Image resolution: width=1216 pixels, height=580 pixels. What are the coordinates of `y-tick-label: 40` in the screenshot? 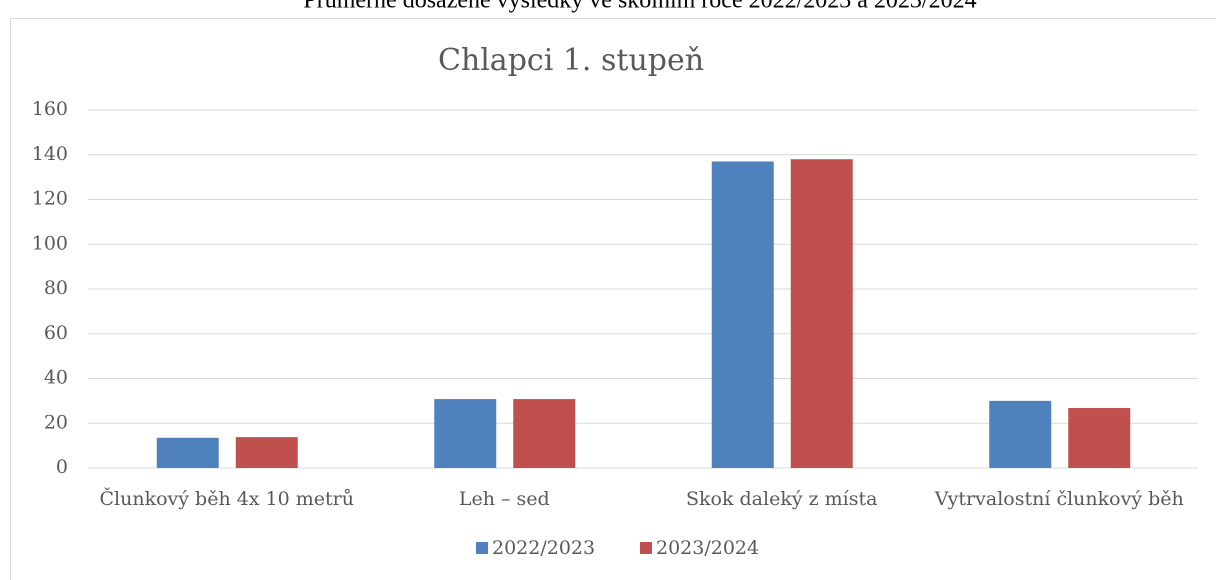 It's located at (56, 378).